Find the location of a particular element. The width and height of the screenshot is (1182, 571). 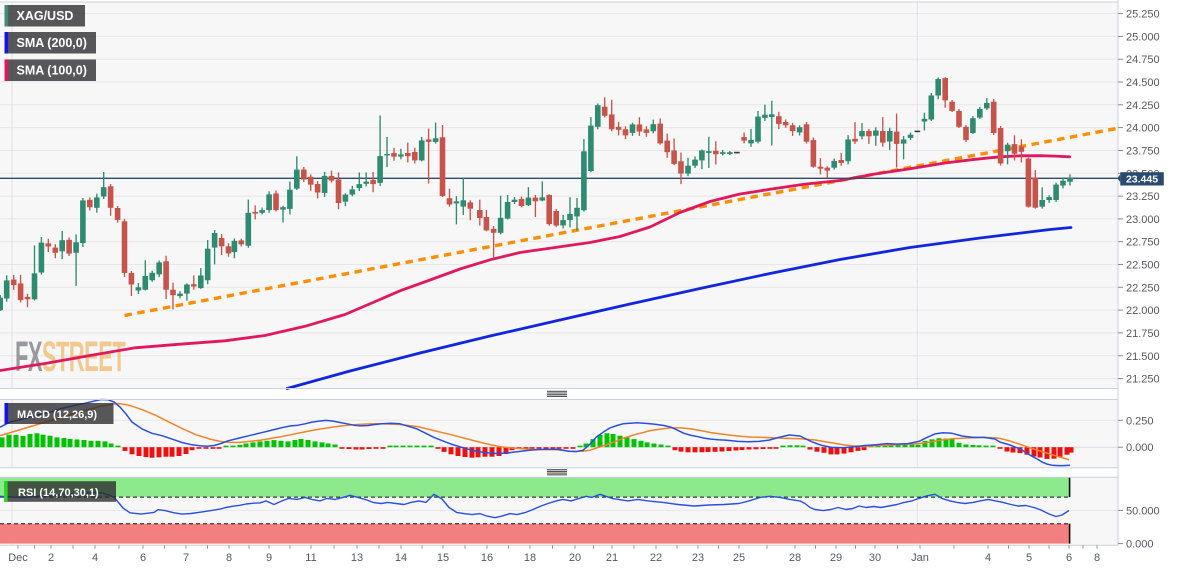

svg-text: 0.250 is located at coordinates (1140, 421).